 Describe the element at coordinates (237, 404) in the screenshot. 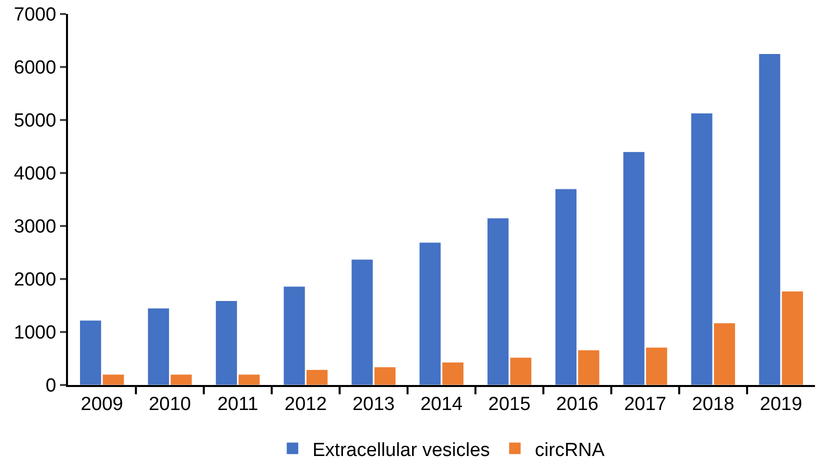

I see `x-tick-label: 2011` at that location.